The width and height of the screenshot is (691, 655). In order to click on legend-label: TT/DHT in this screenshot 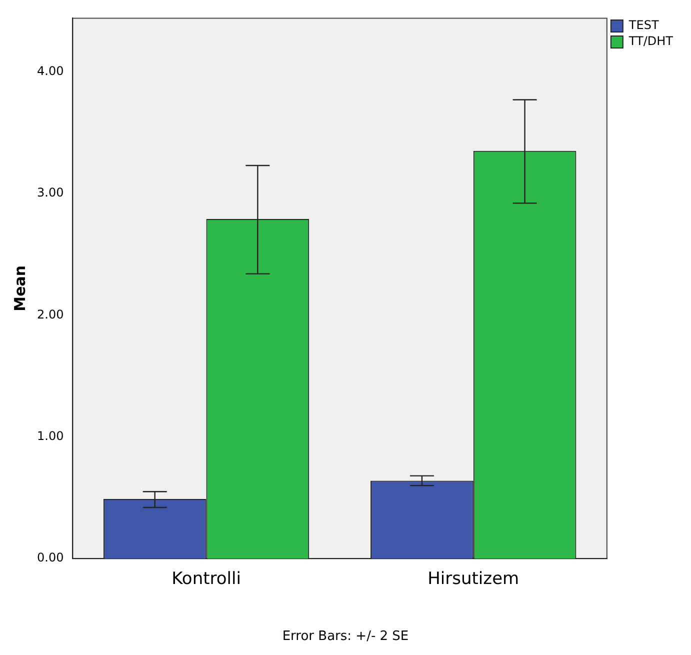, I will do `click(651, 41)`.